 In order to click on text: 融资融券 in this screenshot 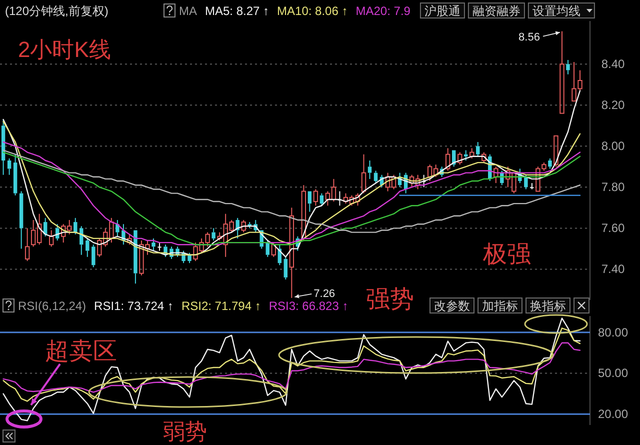, I will do `click(496, 11)`.